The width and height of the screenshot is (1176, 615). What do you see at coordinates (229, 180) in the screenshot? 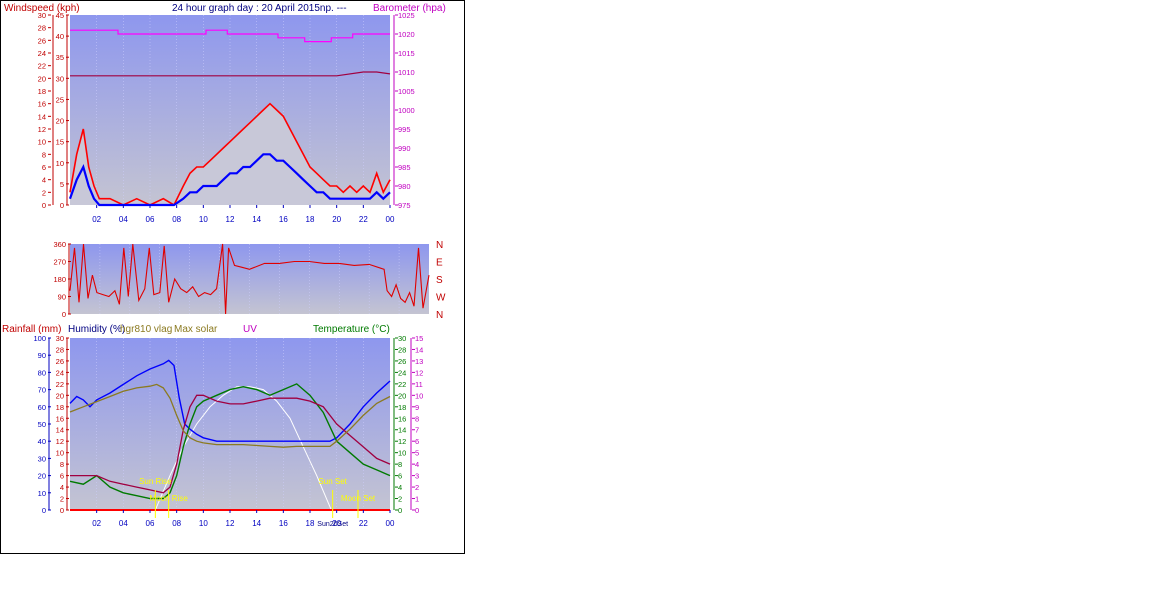
I see `wind-average-line` at bounding box center [229, 180].